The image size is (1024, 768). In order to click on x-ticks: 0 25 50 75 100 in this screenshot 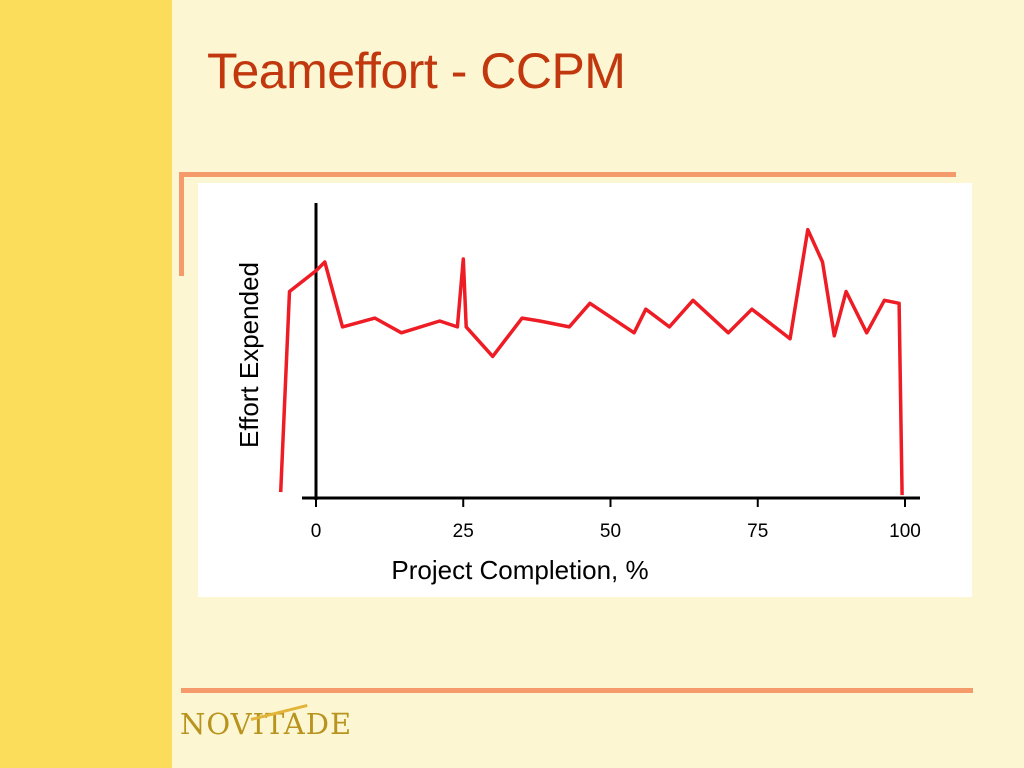, I will do `click(616, 520)`.